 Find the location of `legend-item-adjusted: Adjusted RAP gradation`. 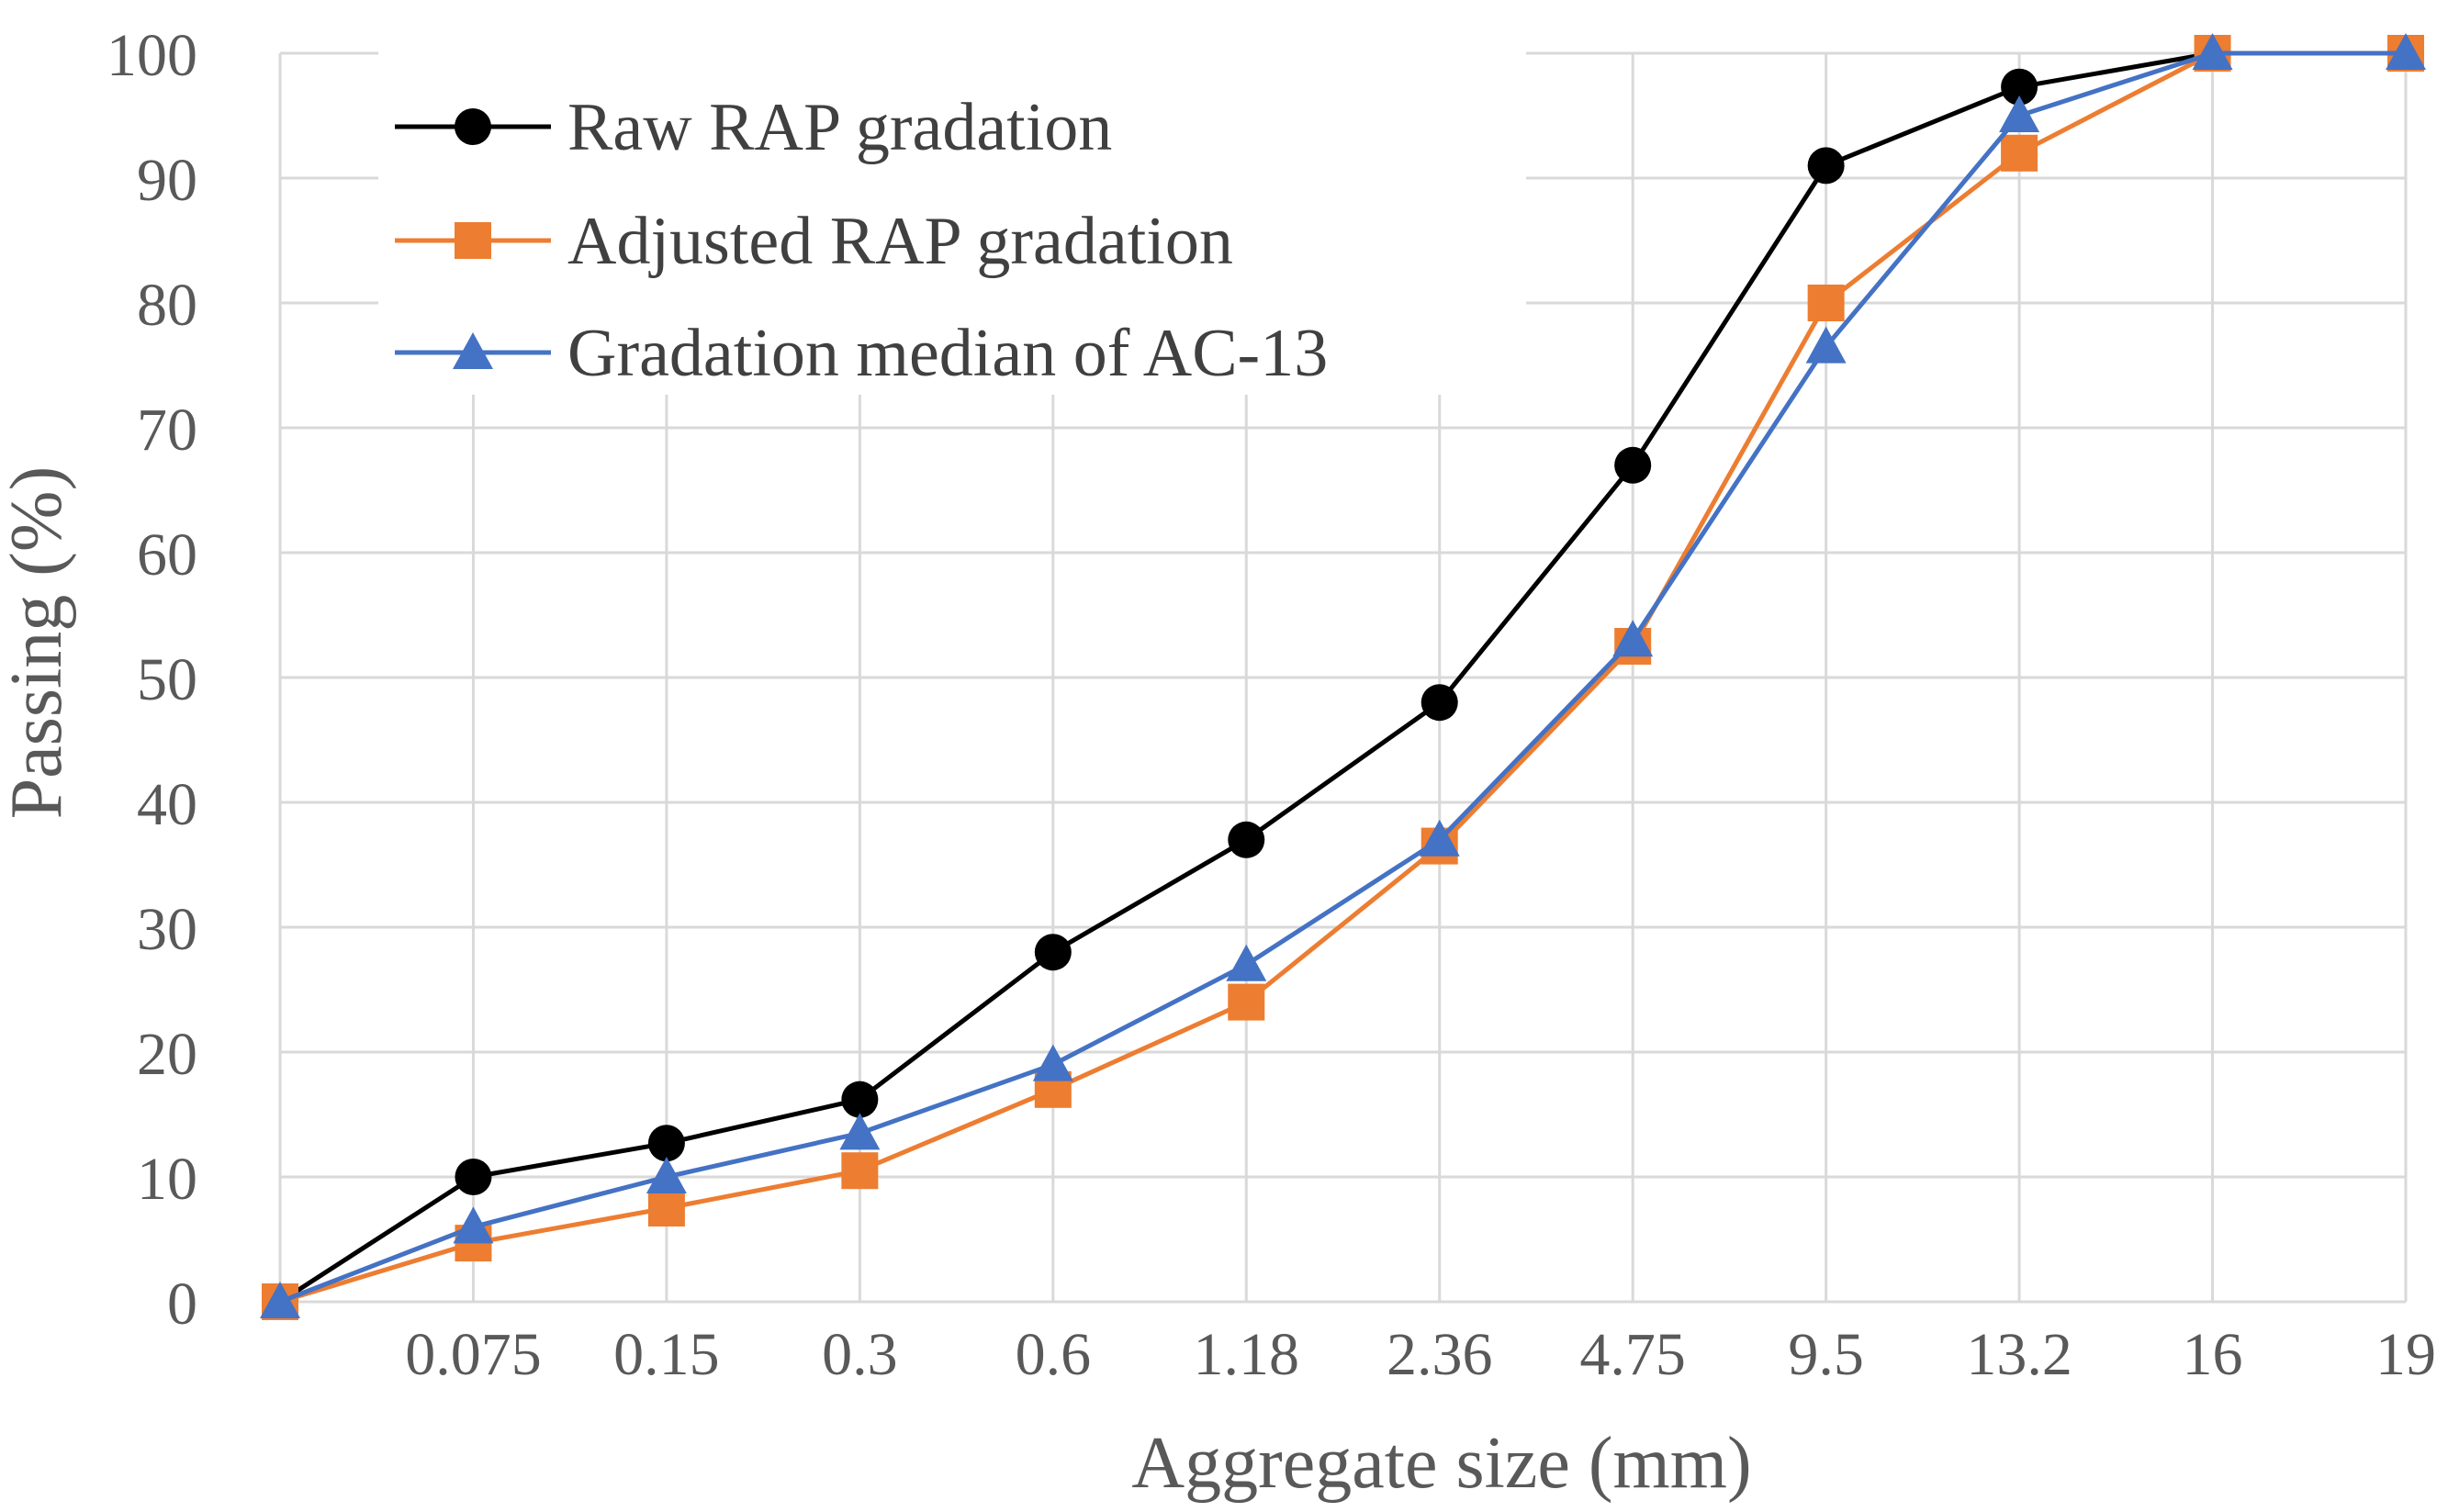

legend-item-adjusted: Adjusted RAP gradation is located at coordinates (814, 241).